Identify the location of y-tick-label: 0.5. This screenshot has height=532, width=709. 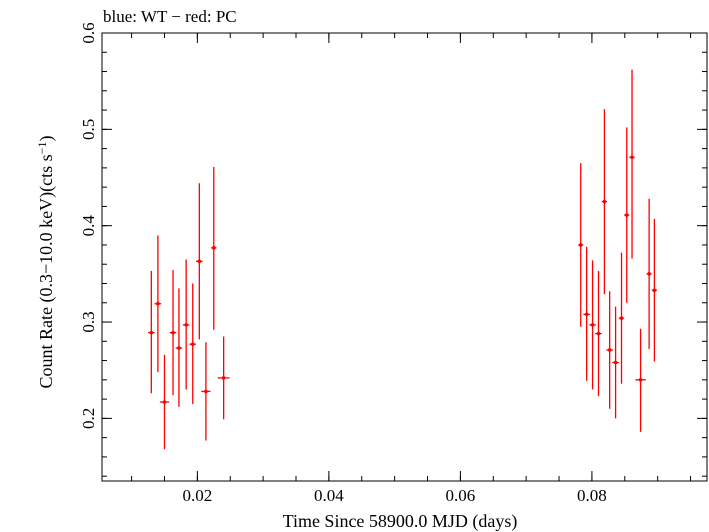
(88, 129).